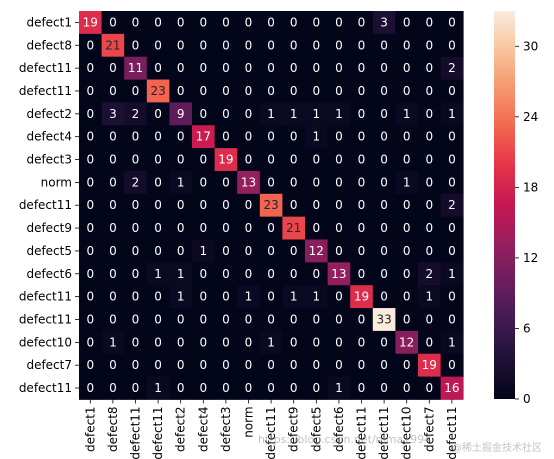  Describe the element at coordinates (113, 429) in the screenshot. I see `x-tick-label: defect8` at that location.